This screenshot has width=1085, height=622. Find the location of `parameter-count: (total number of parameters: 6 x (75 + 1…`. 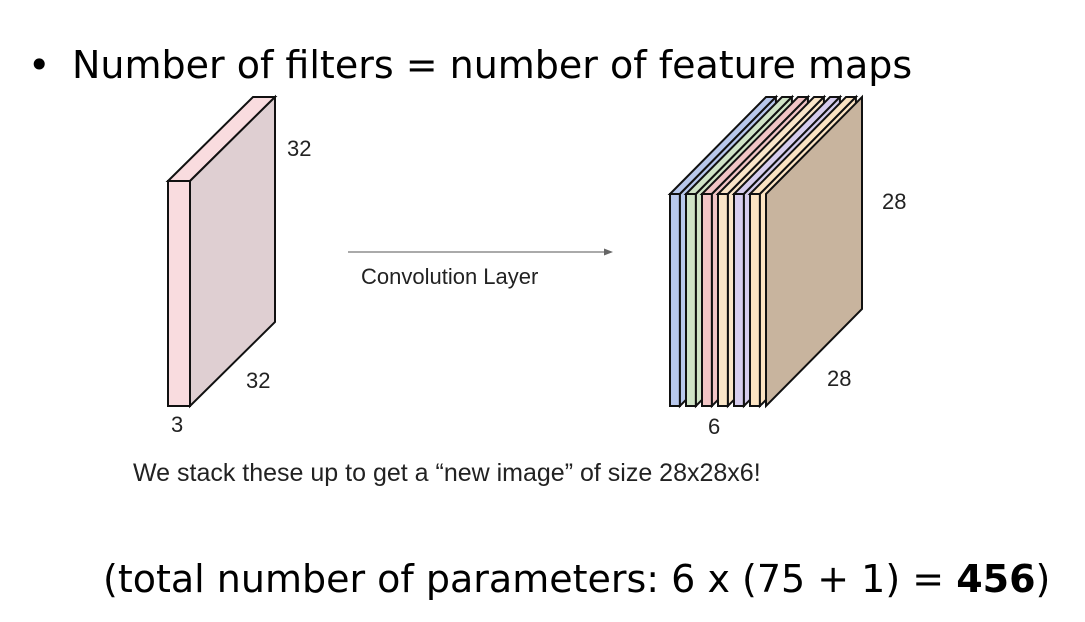

parameter-count: (total number of parameters: 6 x (75 + 1… is located at coordinates (576, 579).